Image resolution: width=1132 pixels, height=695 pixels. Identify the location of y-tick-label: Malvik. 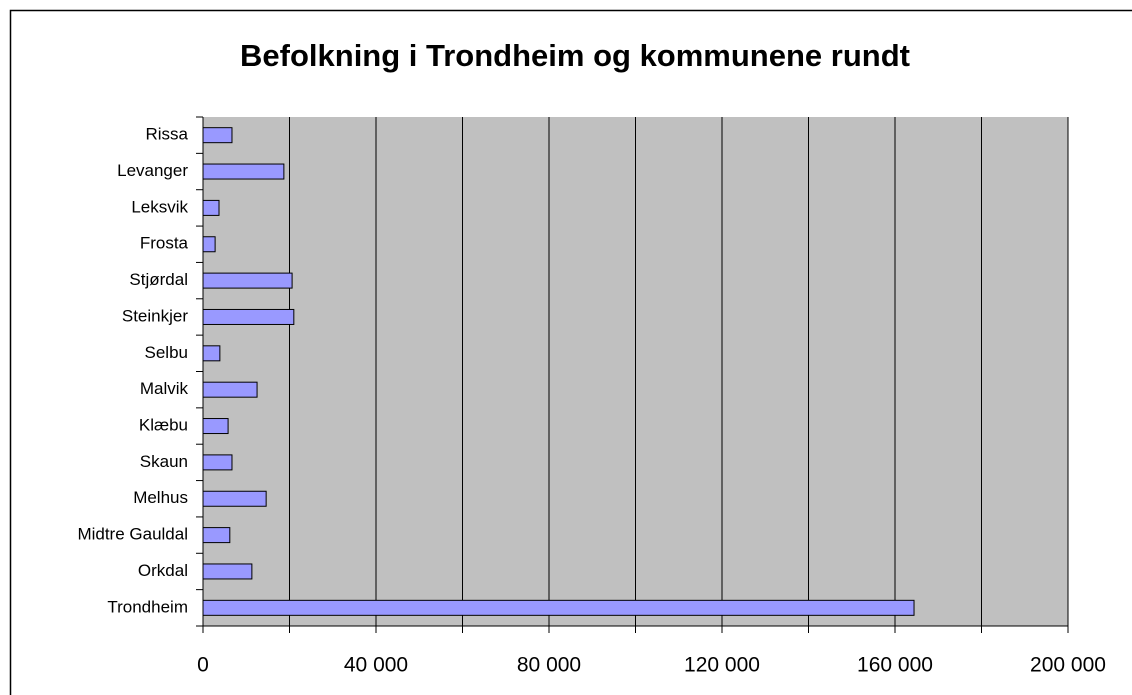
(164, 388).